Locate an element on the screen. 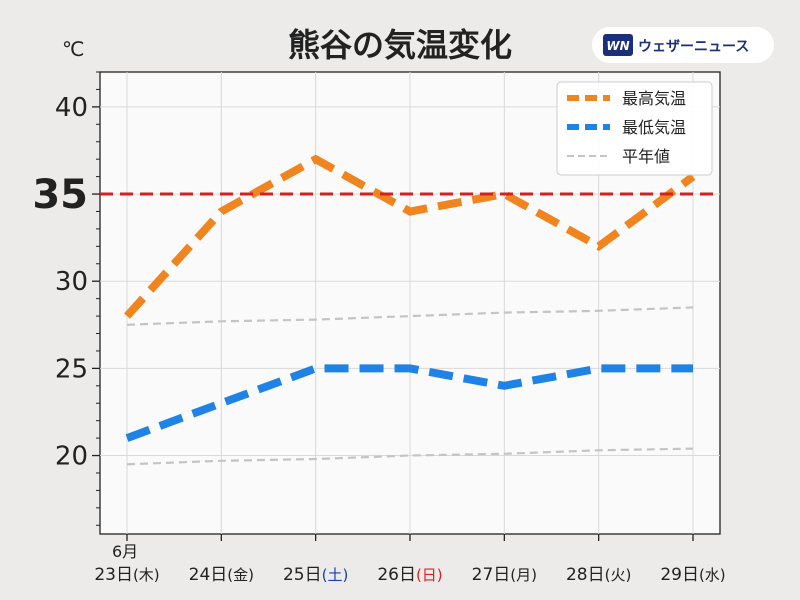 The width and height of the screenshot is (800, 600). legend-label-min: 最低気温 is located at coordinates (654, 127).